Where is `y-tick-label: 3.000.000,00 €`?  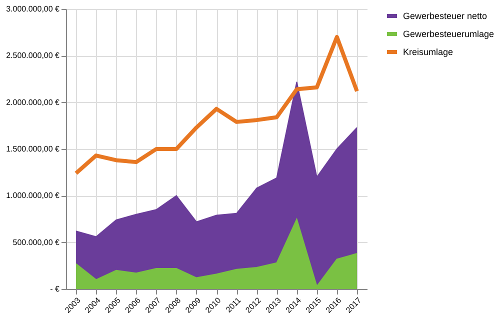 y-tick-label: 3.000.000,00 € is located at coordinates (33, 9).